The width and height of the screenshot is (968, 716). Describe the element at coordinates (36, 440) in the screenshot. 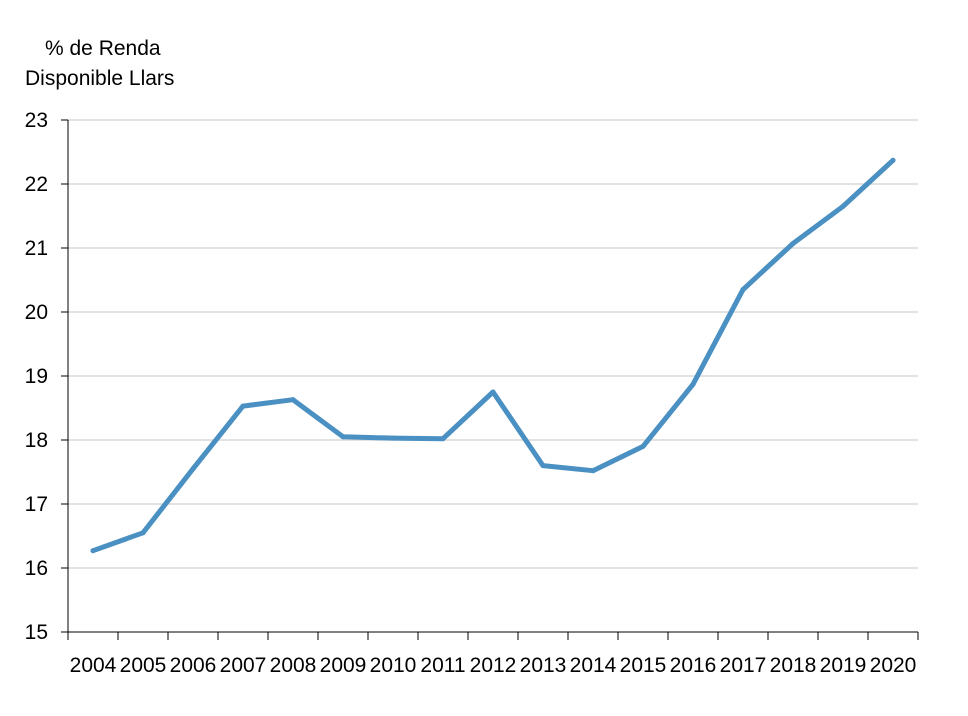

I see `y-tick-label: 18` at that location.